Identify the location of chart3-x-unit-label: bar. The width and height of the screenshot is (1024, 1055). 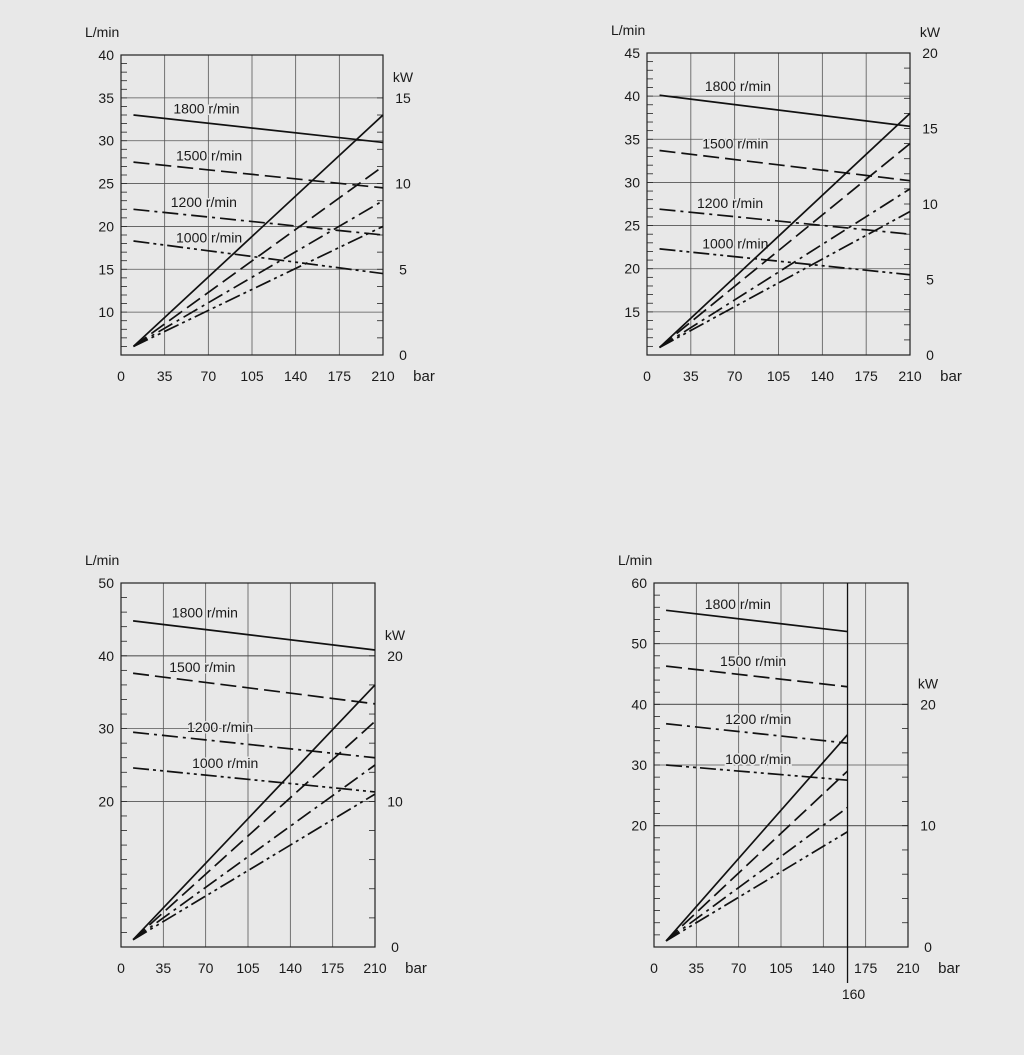
(416, 968).